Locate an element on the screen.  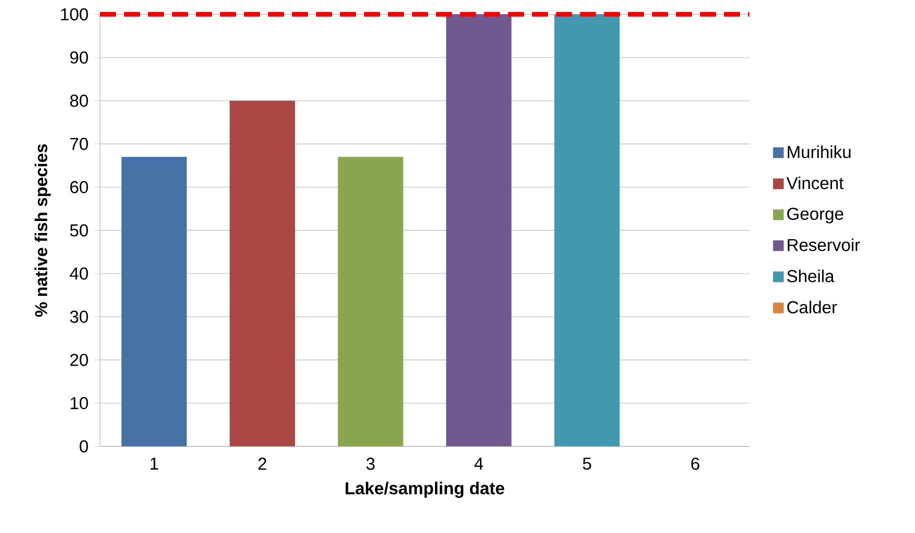
x-tick-label: 6 is located at coordinates (695, 464).